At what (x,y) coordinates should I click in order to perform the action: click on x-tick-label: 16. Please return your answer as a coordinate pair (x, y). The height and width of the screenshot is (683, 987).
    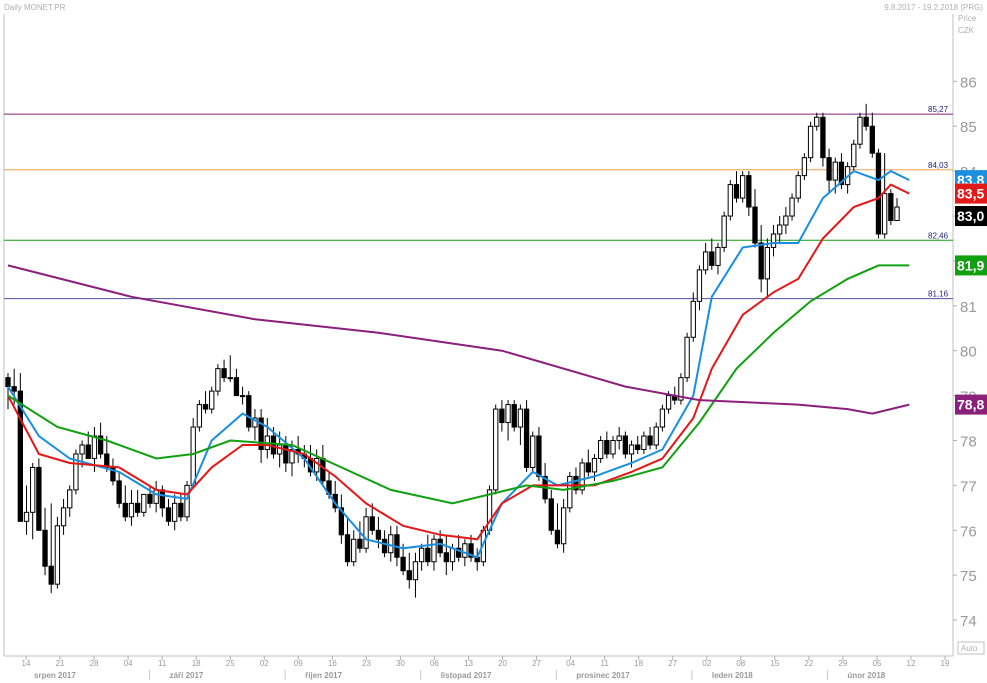
    Looking at the image, I should click on (332, 663).